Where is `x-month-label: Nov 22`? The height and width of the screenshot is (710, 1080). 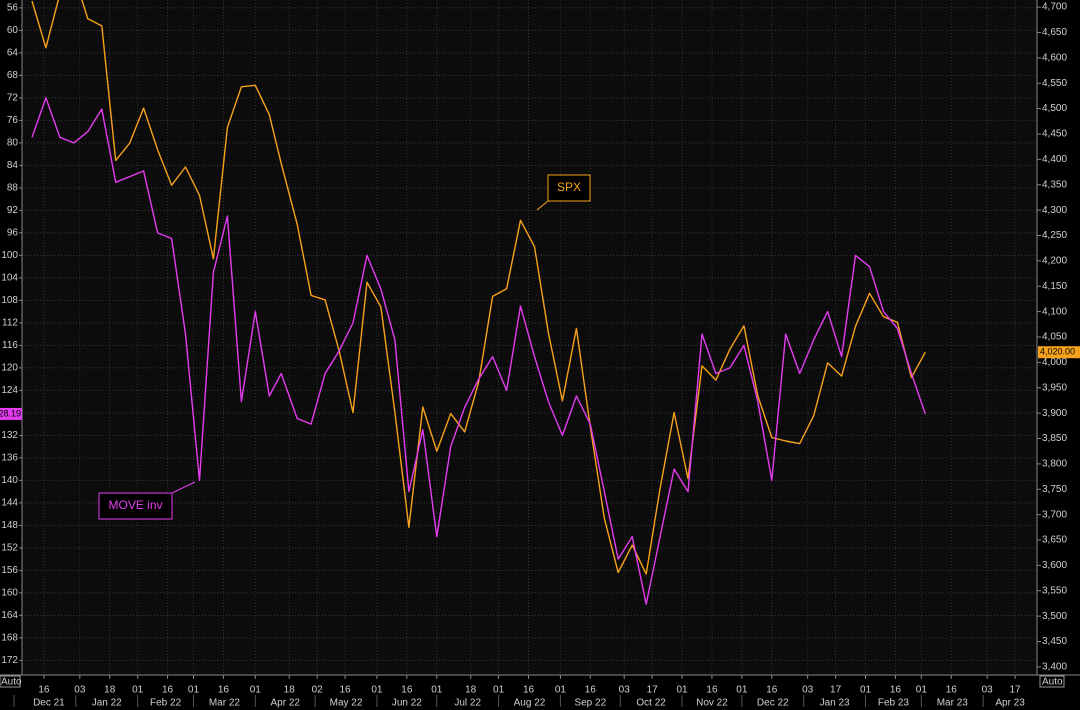
x-month-label: Nov 22 is located at coordinates (712, 703).